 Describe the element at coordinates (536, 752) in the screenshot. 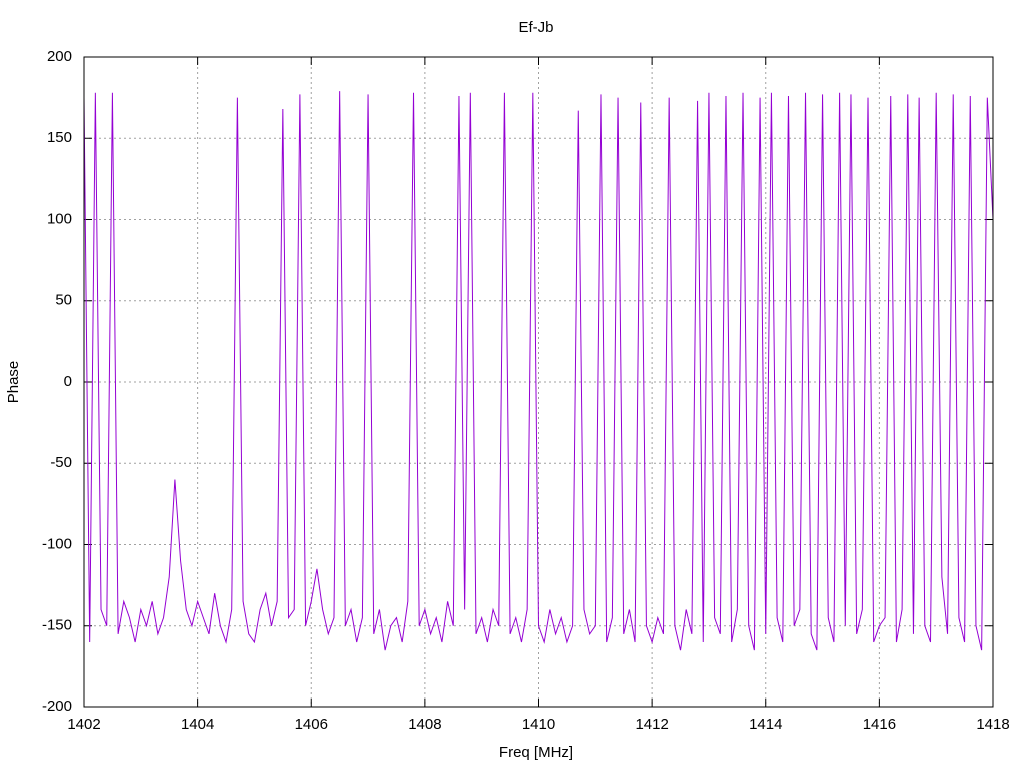

I see `x-axis-label: Freq [MHz]` at that location.